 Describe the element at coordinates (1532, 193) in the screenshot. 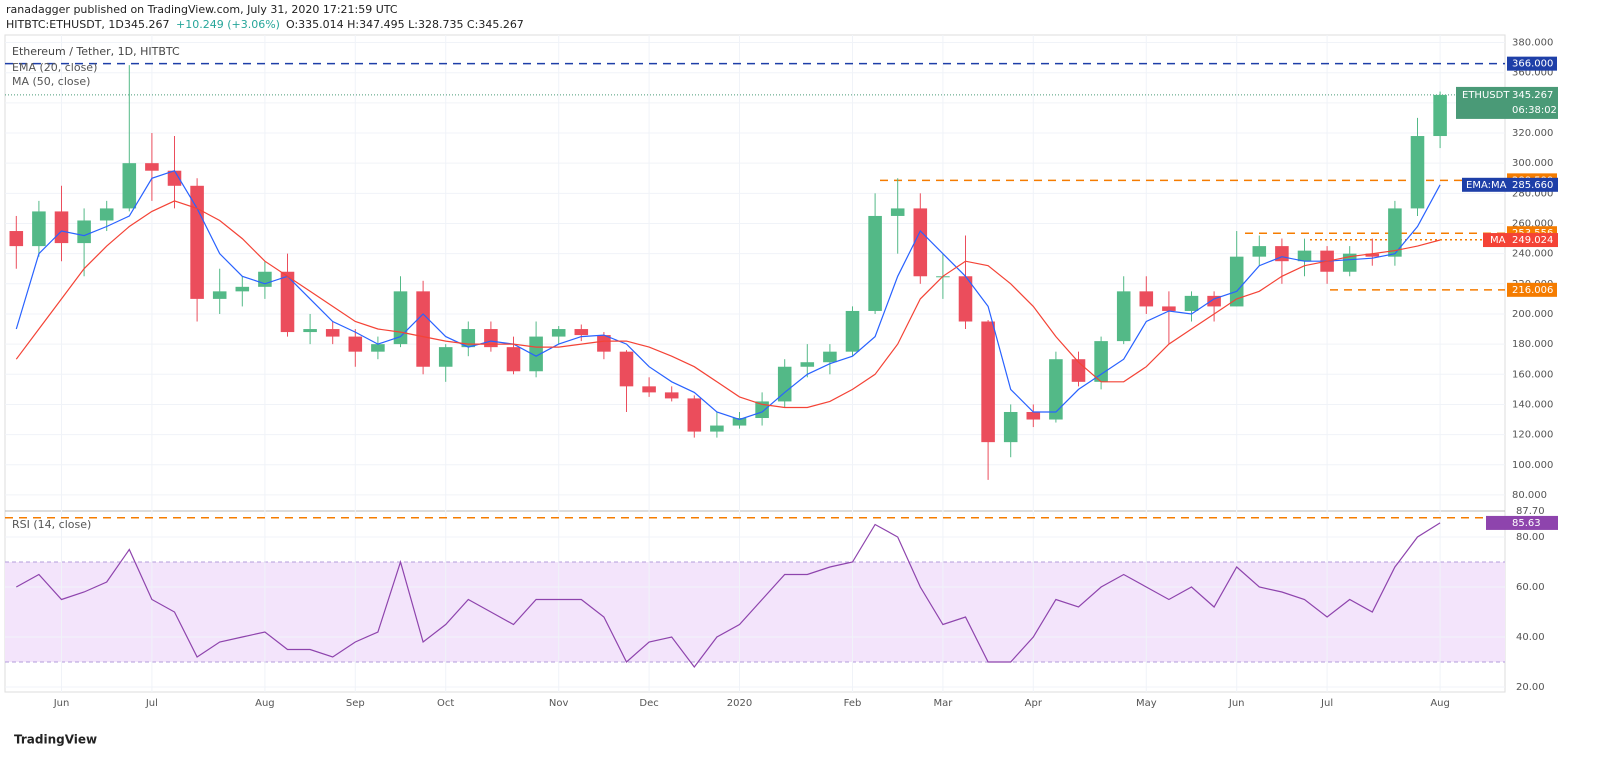

I see `y-tick-label: 280.000` at that location.